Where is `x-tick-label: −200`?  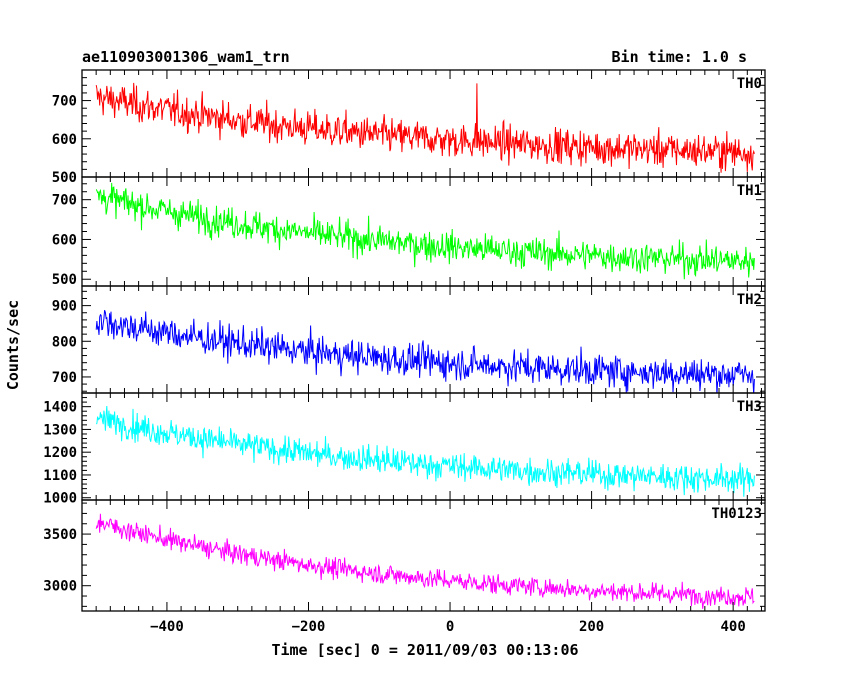 x-tick-label: −200 is located at coordinates (309, 627).